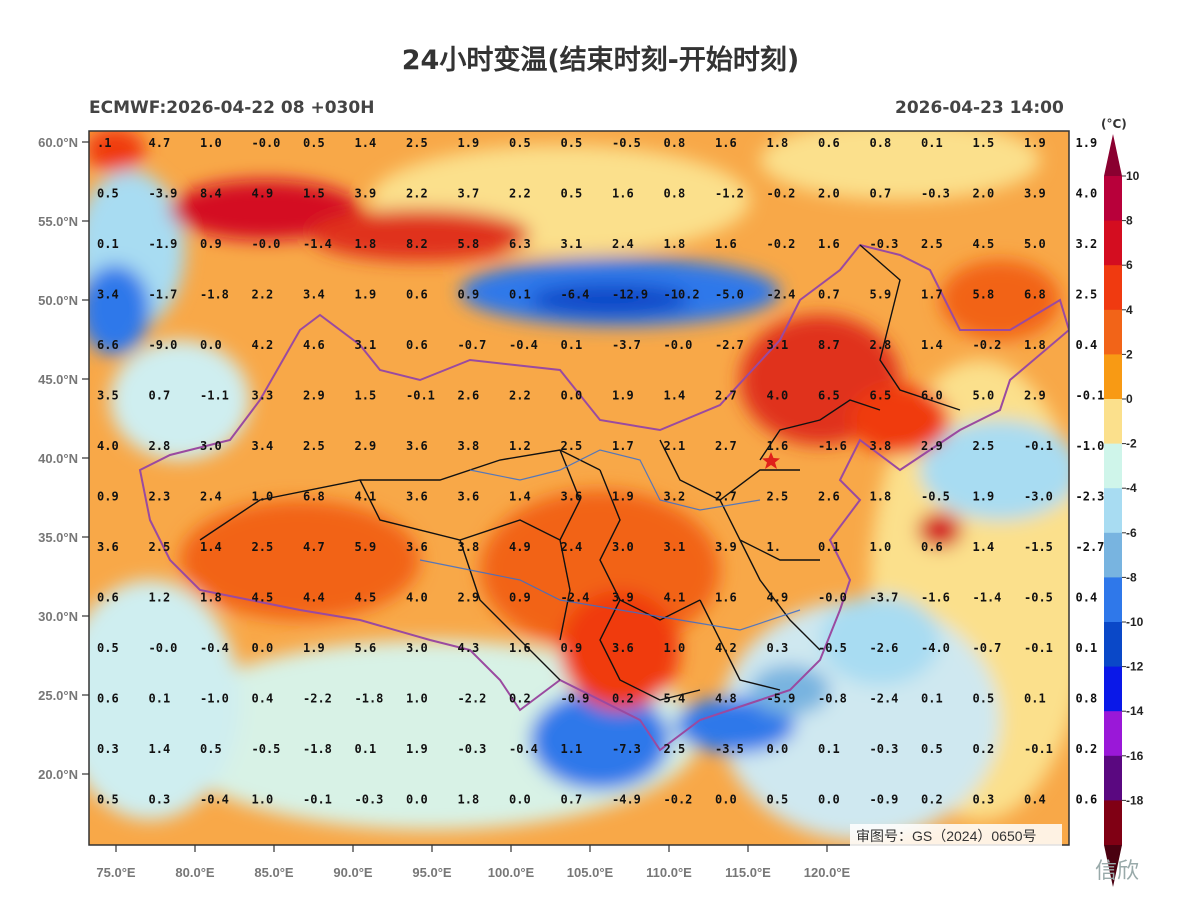  What do you see at coordinates (881, 497) in the screenshot?
I see `grid-value: 1.8` at bounding box center [881, 497].